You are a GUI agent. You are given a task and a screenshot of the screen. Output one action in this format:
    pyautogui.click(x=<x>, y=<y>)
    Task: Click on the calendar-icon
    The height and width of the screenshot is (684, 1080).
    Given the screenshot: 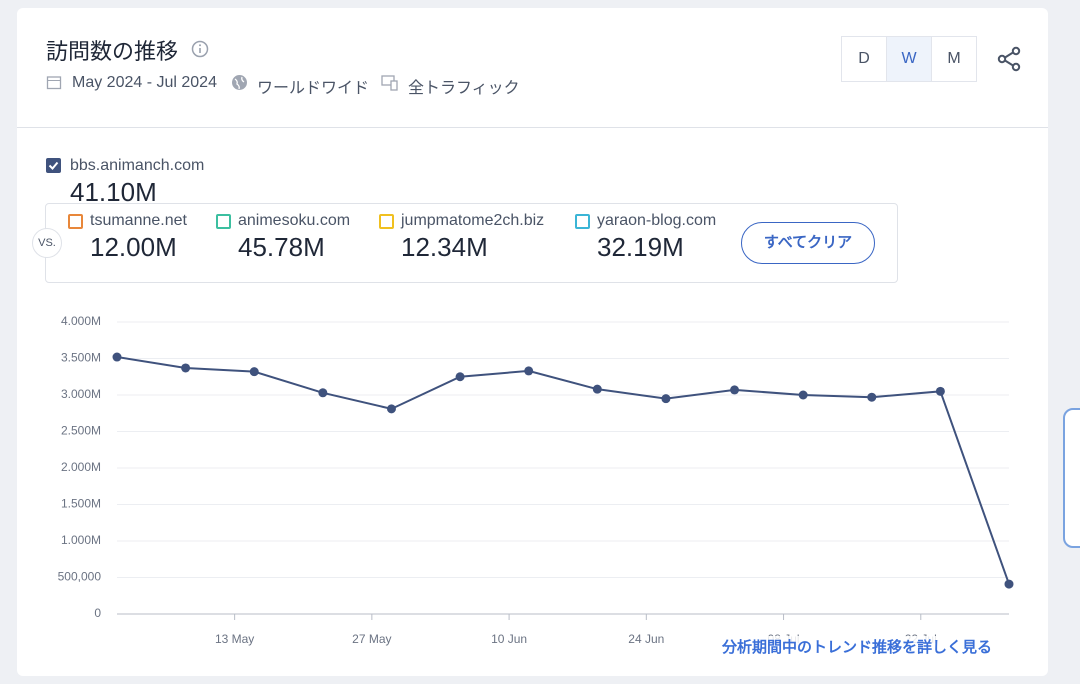 What is the action you would take?
    pyautogui.click(x=54, y=83)
    